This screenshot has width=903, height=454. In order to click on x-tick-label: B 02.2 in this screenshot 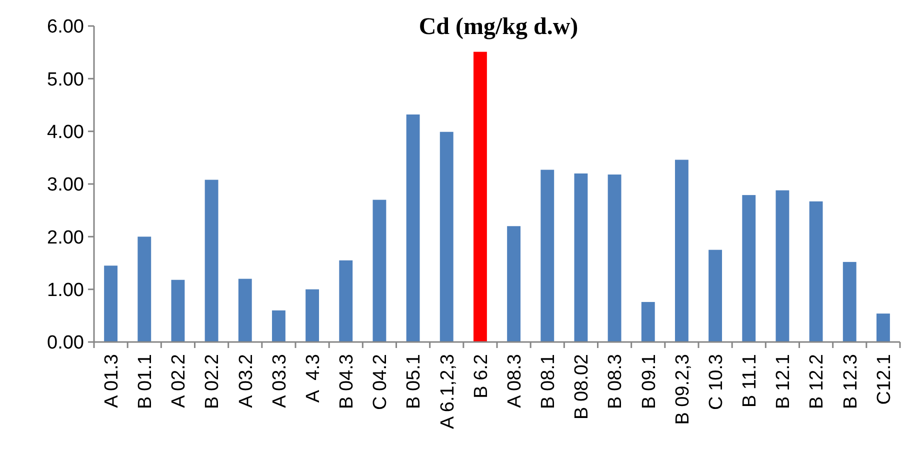, I will do `click(213, 381)`.